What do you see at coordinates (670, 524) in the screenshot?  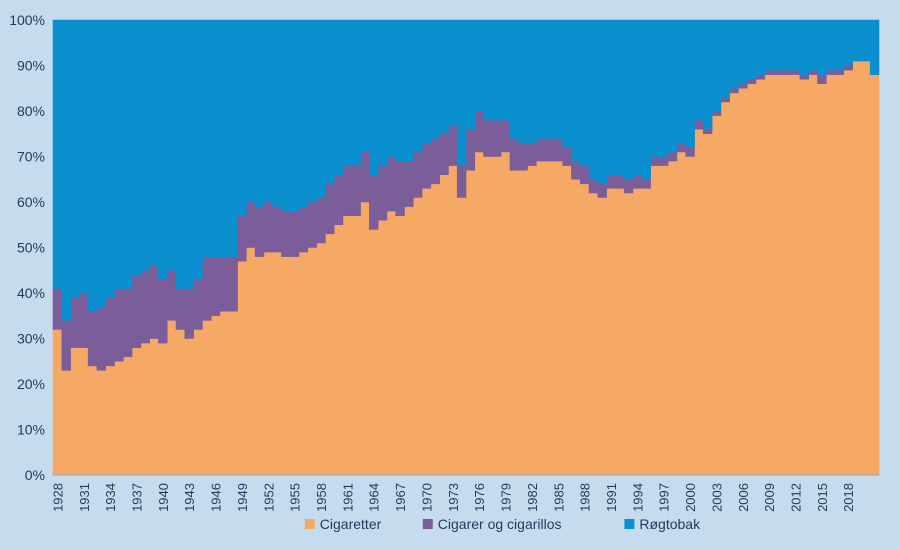 I see `legend-label-3: Røgtobak` at bounding box center [670, 524].